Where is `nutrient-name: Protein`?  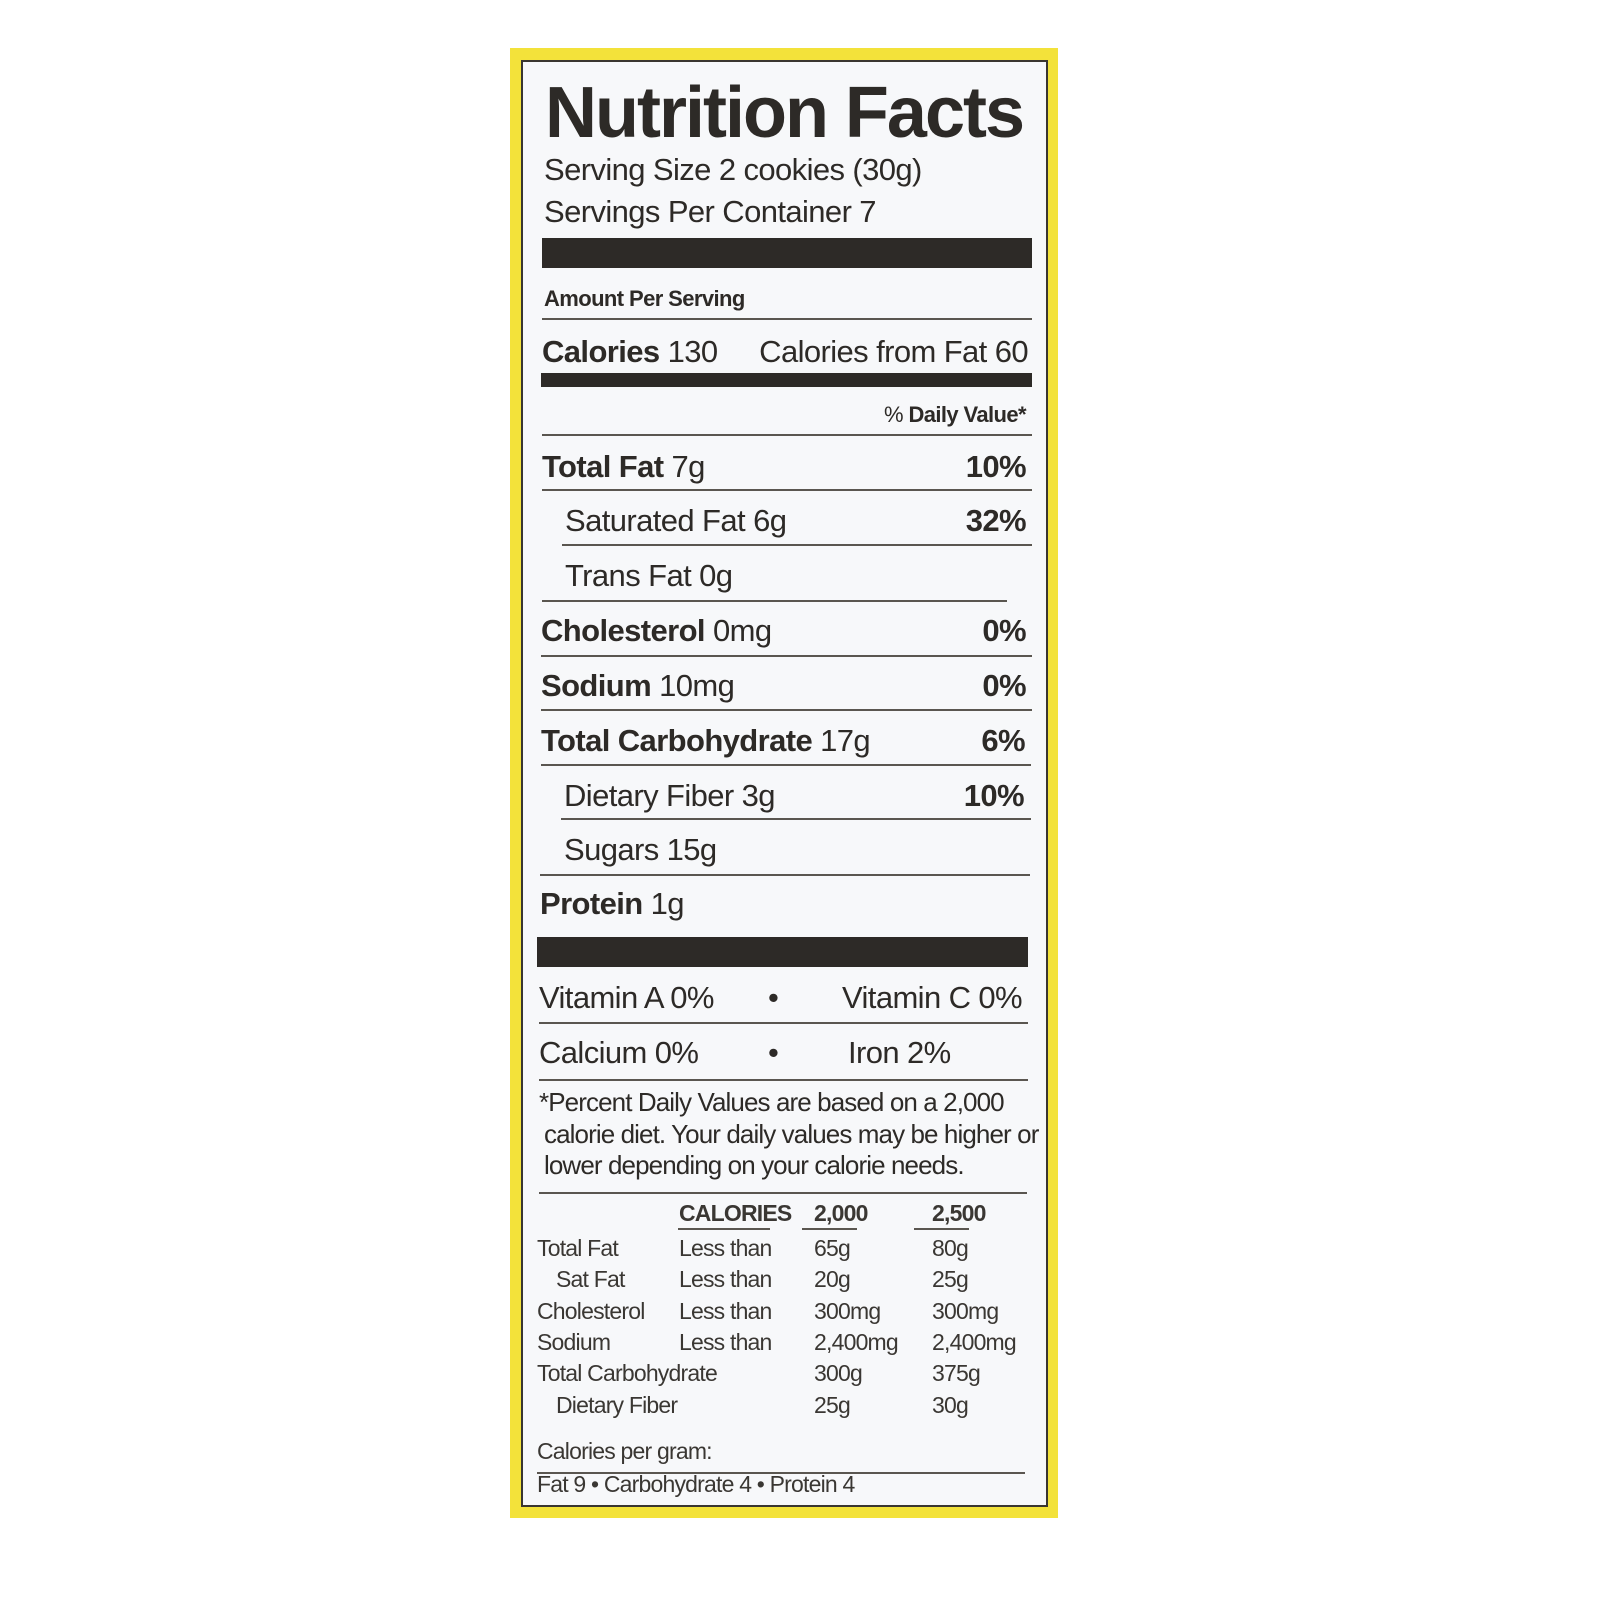
nutrient-name: Protein is located at coordinates (591, 903).